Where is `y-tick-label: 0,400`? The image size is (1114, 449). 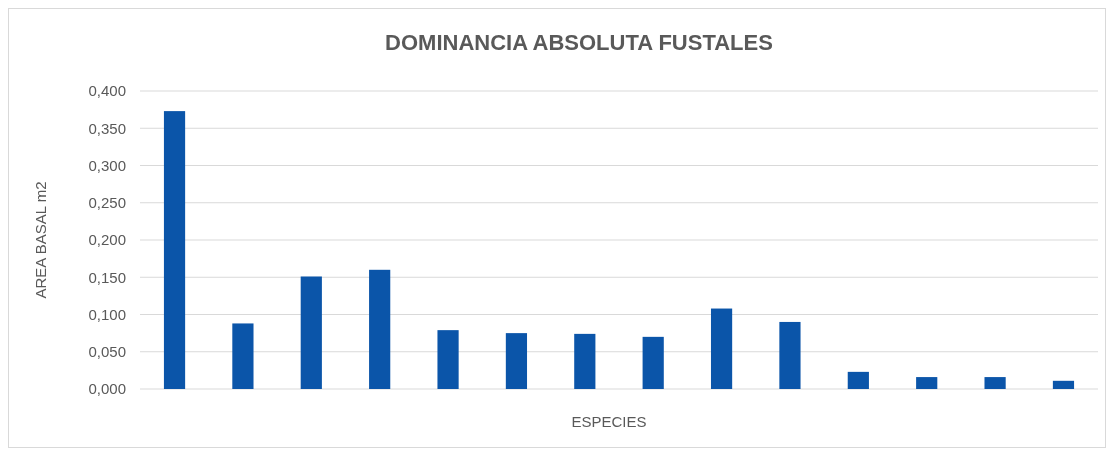 y-tick-label: 0,400 is located at coordinates (107, 91).